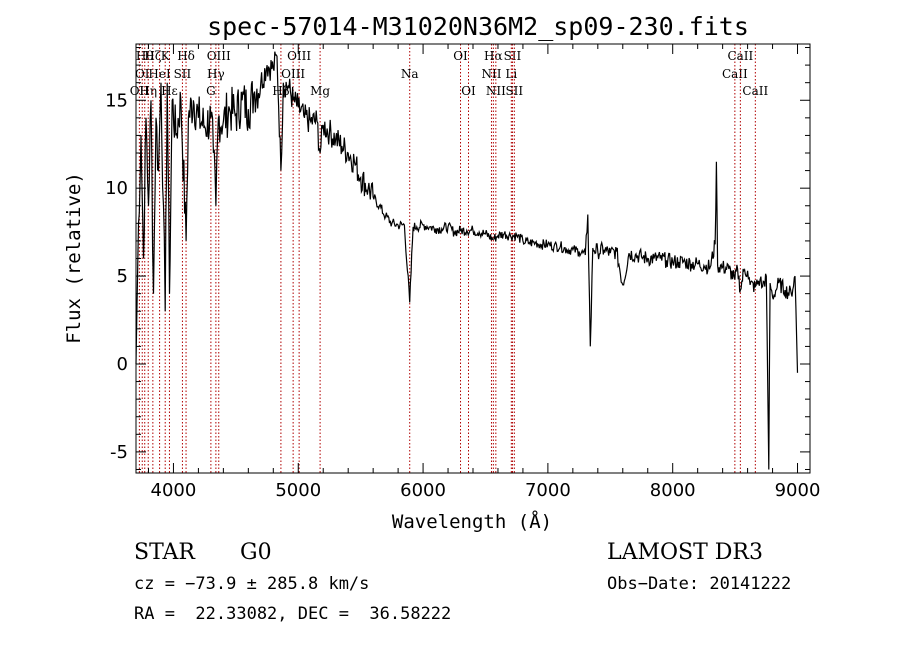 Image resolution: width=900 pixels, height=649 pixels. Describe the element at coordinates (186, 56) in the screenshot. I see `line-label-hδ: Hδ` at that location.